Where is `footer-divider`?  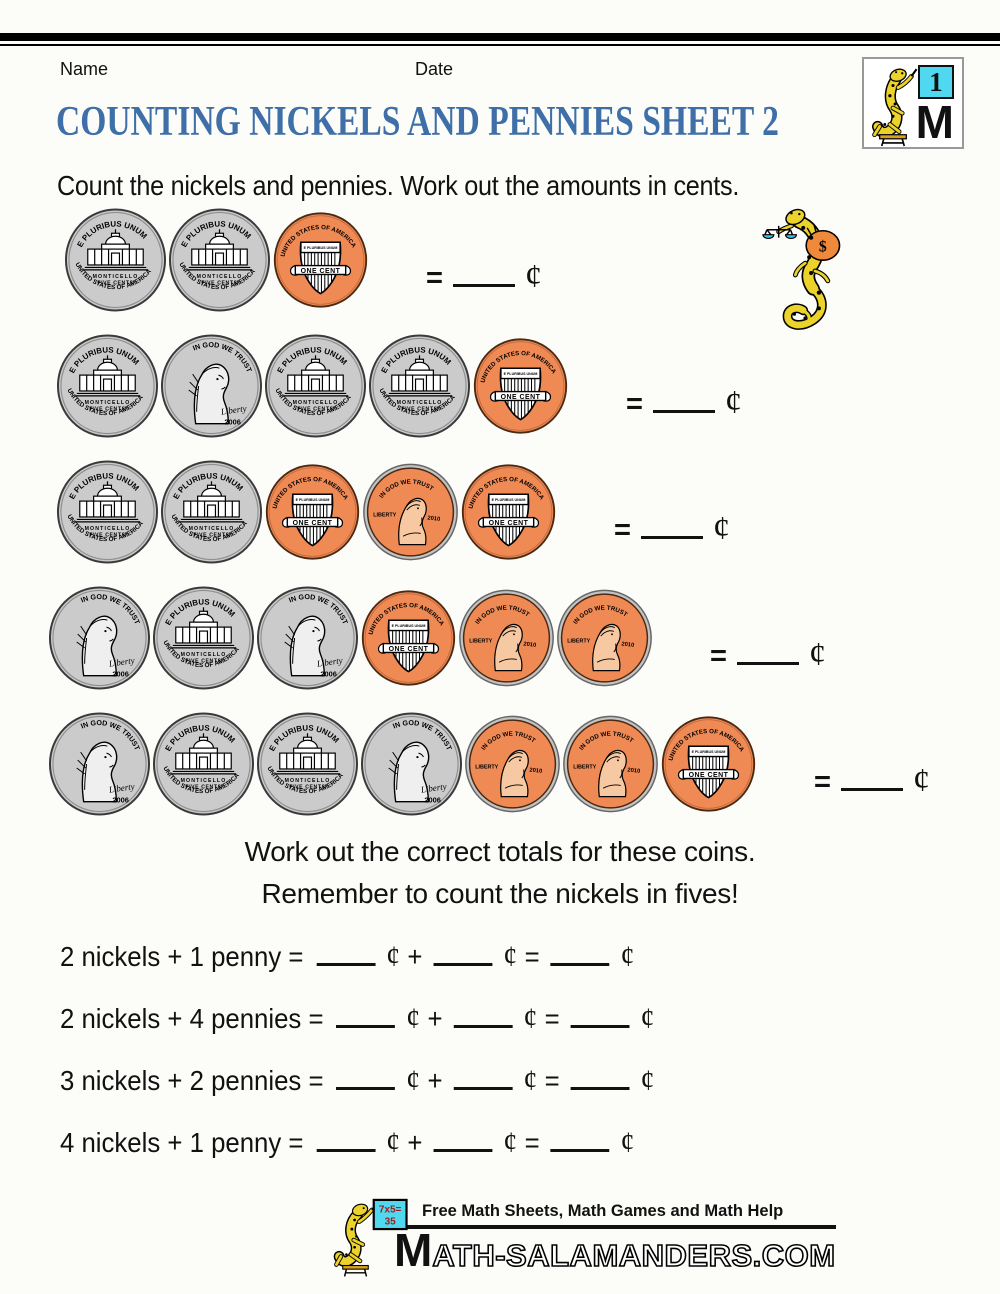 footer-divider is located at coordinates (615, 1227).